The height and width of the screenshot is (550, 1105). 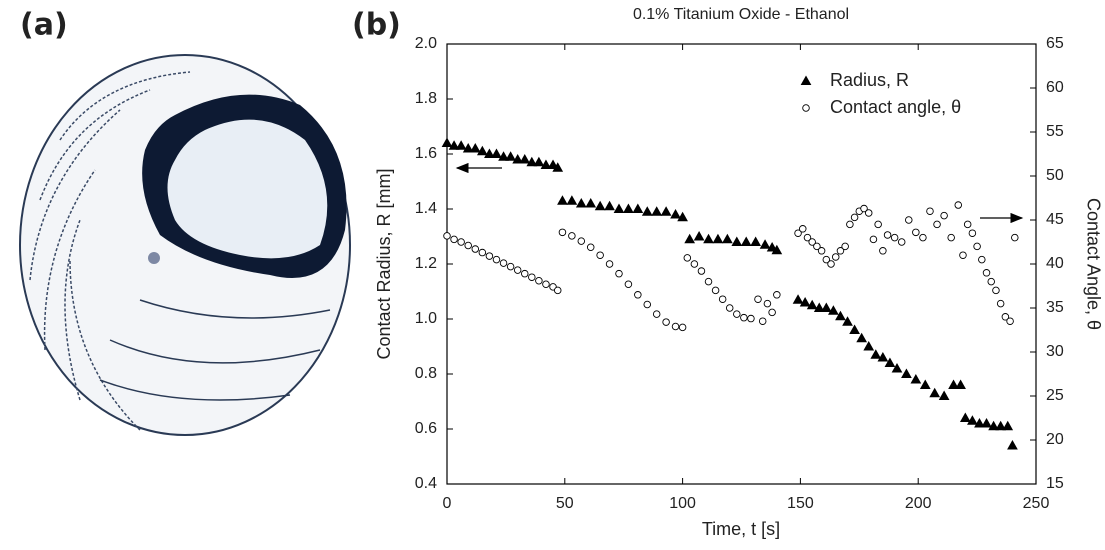 I want to click on x-tick-label: 150, so click(x=800, y=503).